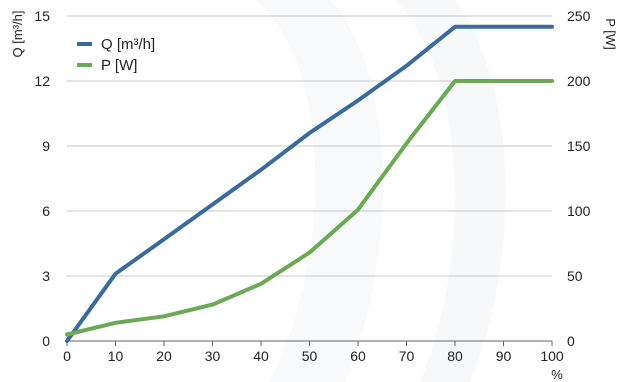 Image resolution: width=618 pixels, height=382 pixels. Describe the element at coordinates (46, 341) in the screenshot. I see `y-left-tick-label: 0` at that location.